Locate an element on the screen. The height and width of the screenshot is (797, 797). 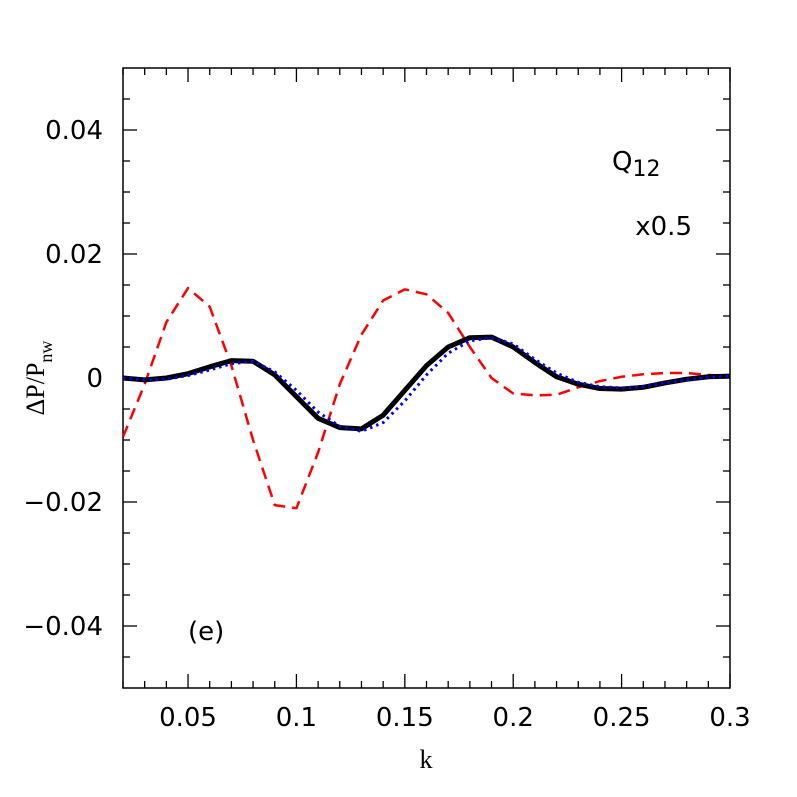
x-tick-label: 0.3 is located at coordinates (729, 718).